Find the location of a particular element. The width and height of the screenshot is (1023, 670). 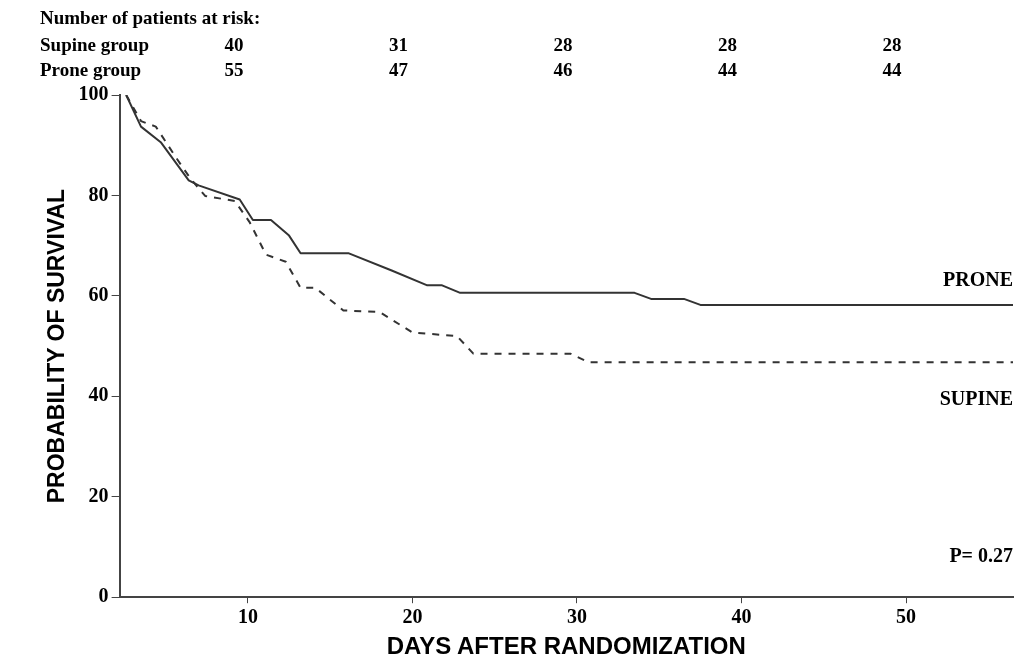

text: 55 is located at coordinates (234, 69).